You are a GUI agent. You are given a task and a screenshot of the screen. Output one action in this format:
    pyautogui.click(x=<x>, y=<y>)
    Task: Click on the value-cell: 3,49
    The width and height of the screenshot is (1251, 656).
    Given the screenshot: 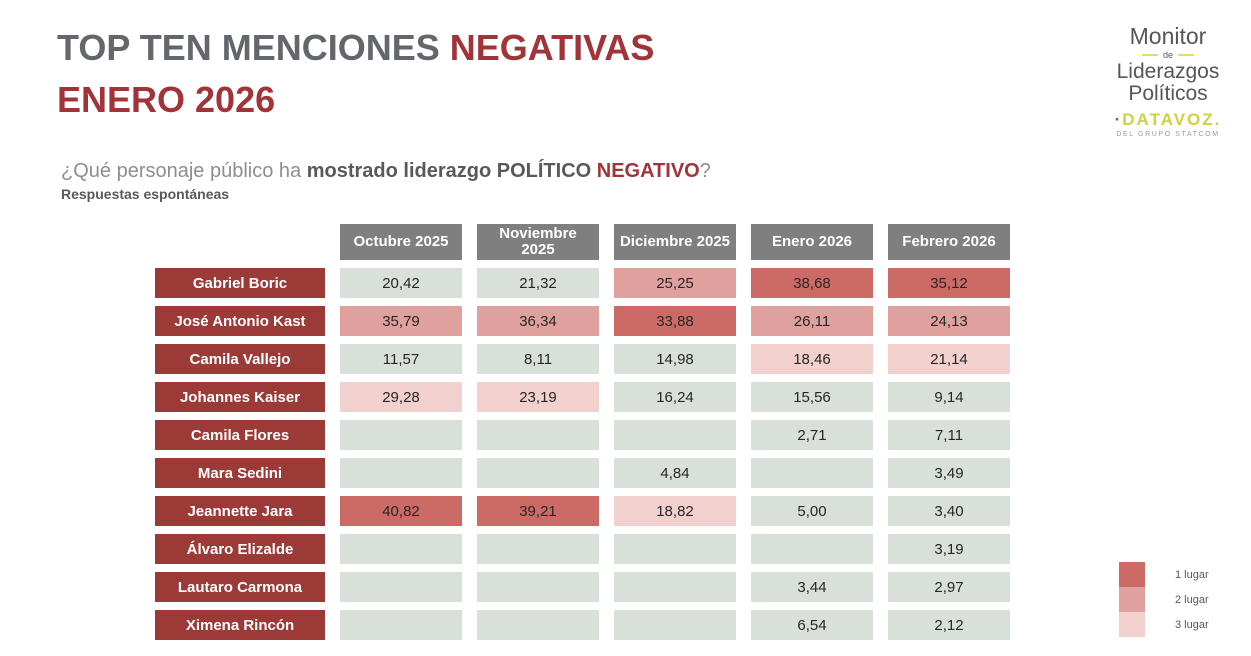 What is the action you would take?
    pyautogui.click(x=949, y=473)
    